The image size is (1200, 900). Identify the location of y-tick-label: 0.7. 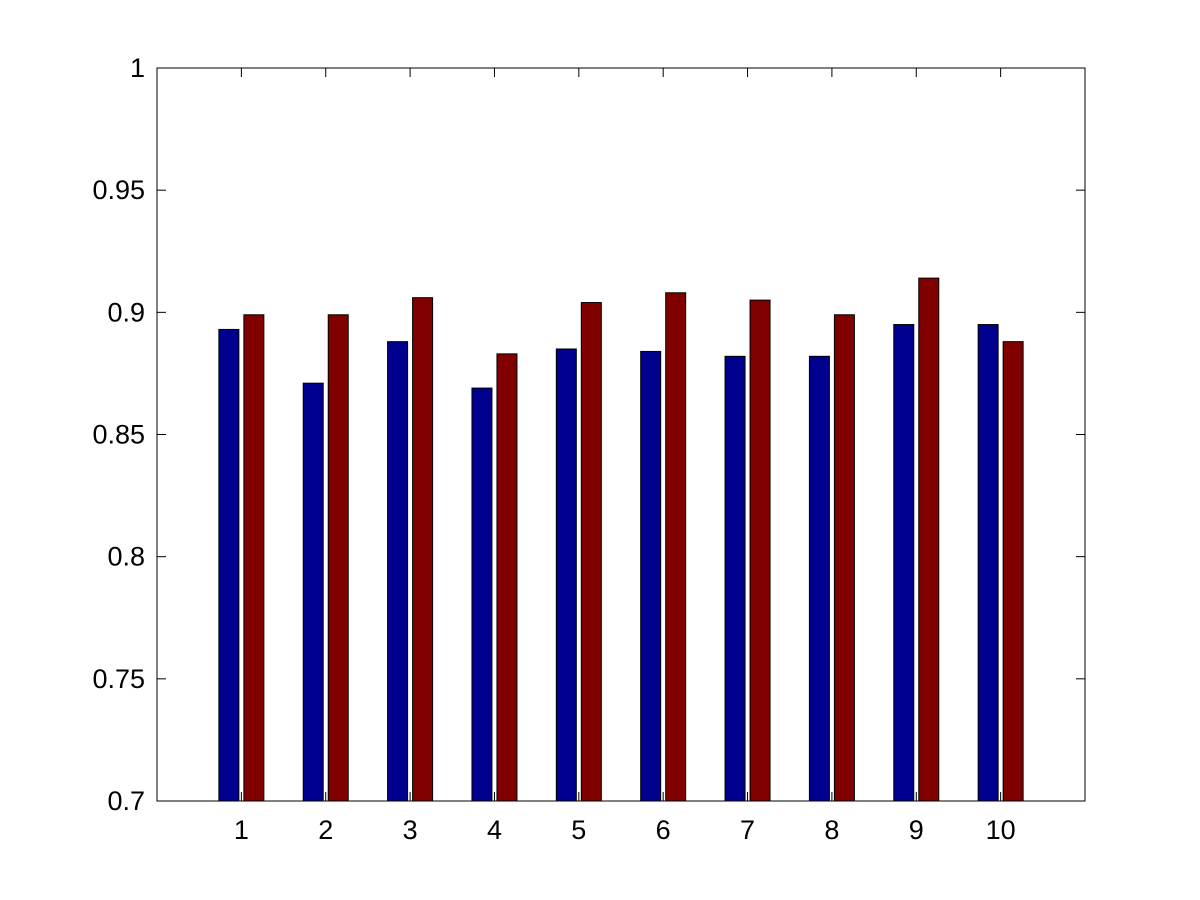
(126, 801).